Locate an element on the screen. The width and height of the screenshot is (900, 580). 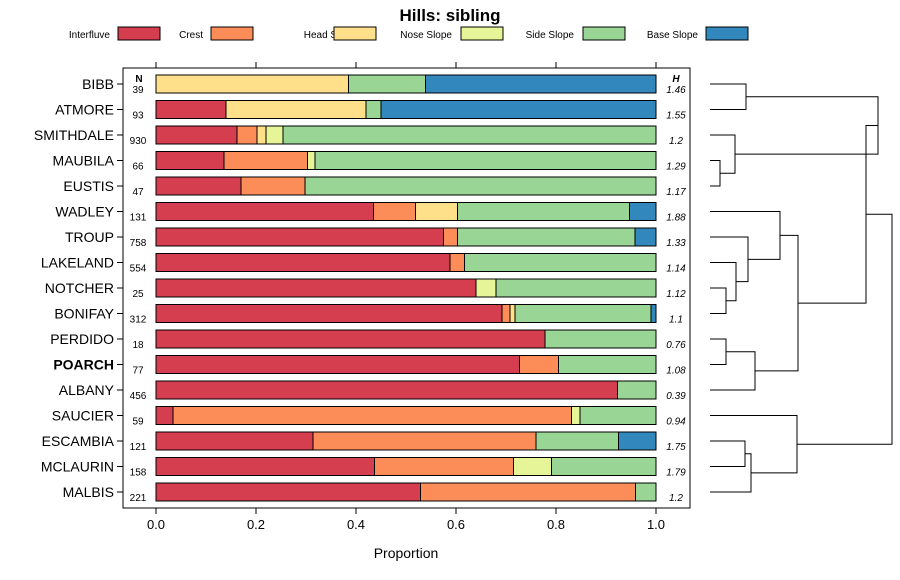
row-label: EUSTIS is located at coordinates (88, 186).